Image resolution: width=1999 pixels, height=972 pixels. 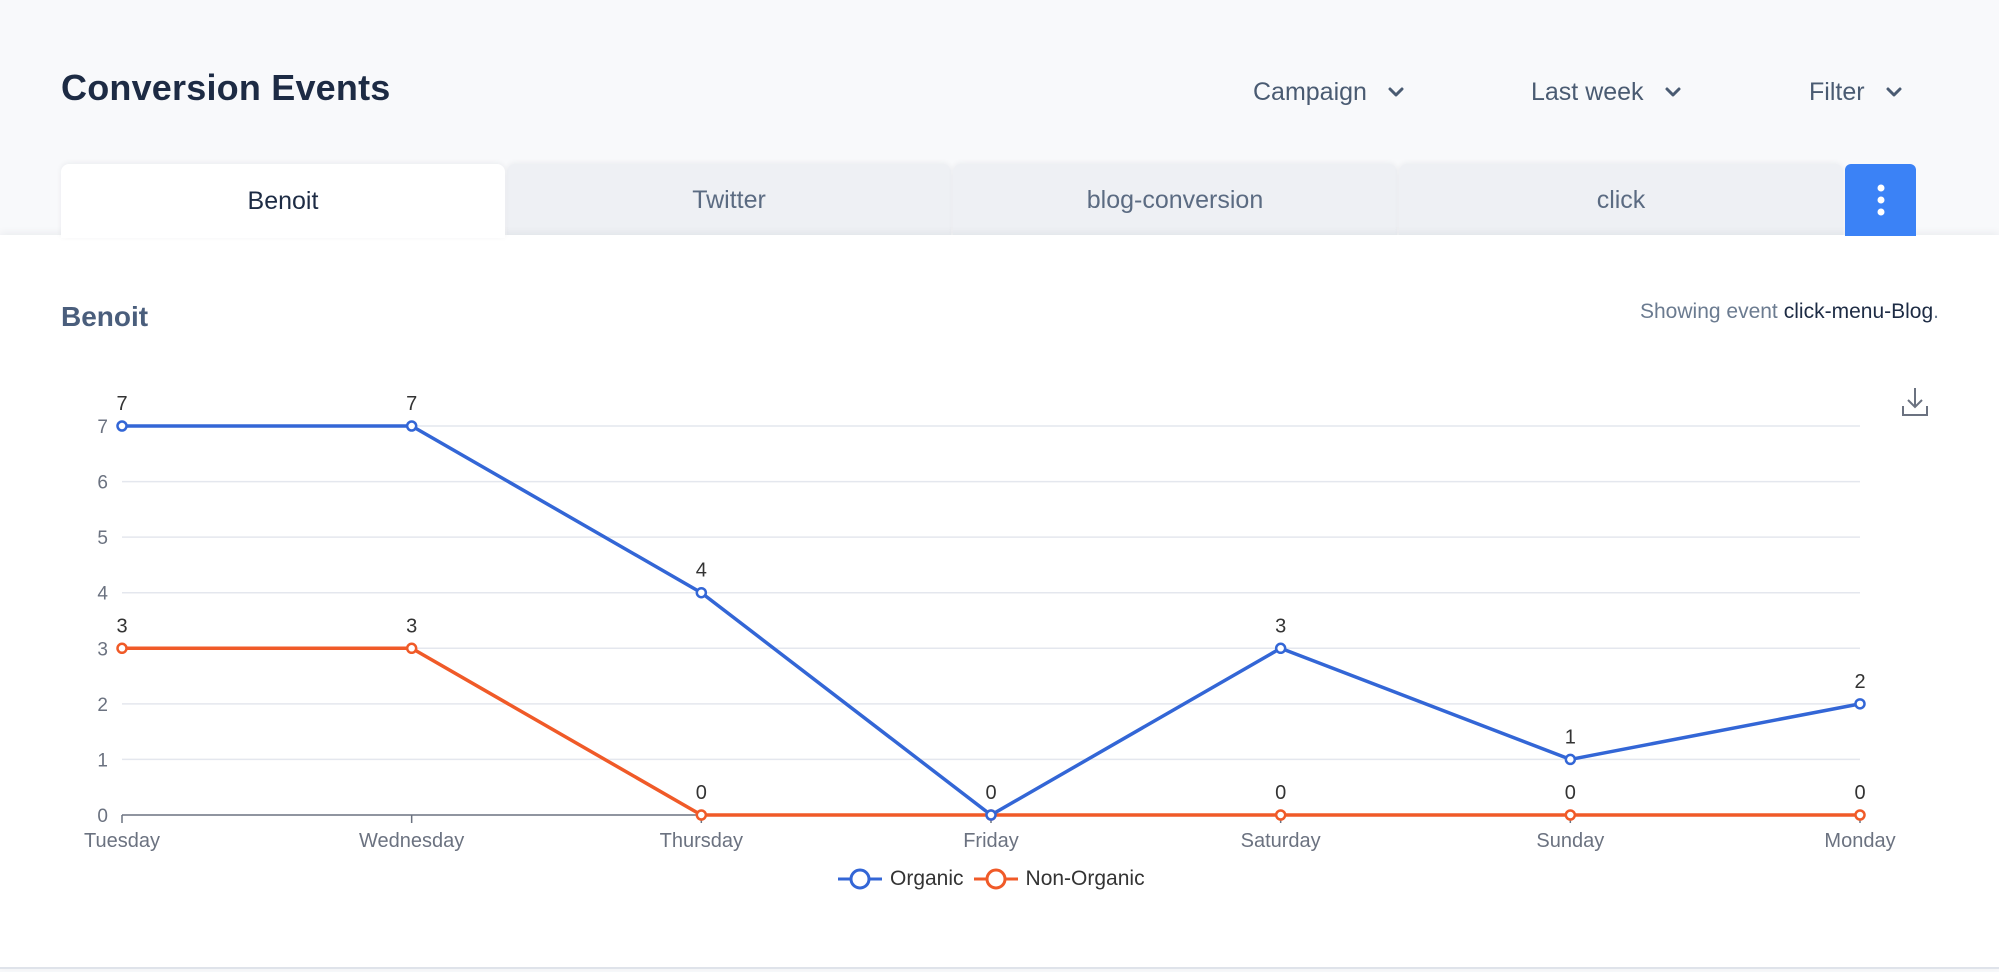 What do you see at coordinates (102, 538) in the screenshot?
I see `y-tick-label: 5` at bounding box center [102, 538].